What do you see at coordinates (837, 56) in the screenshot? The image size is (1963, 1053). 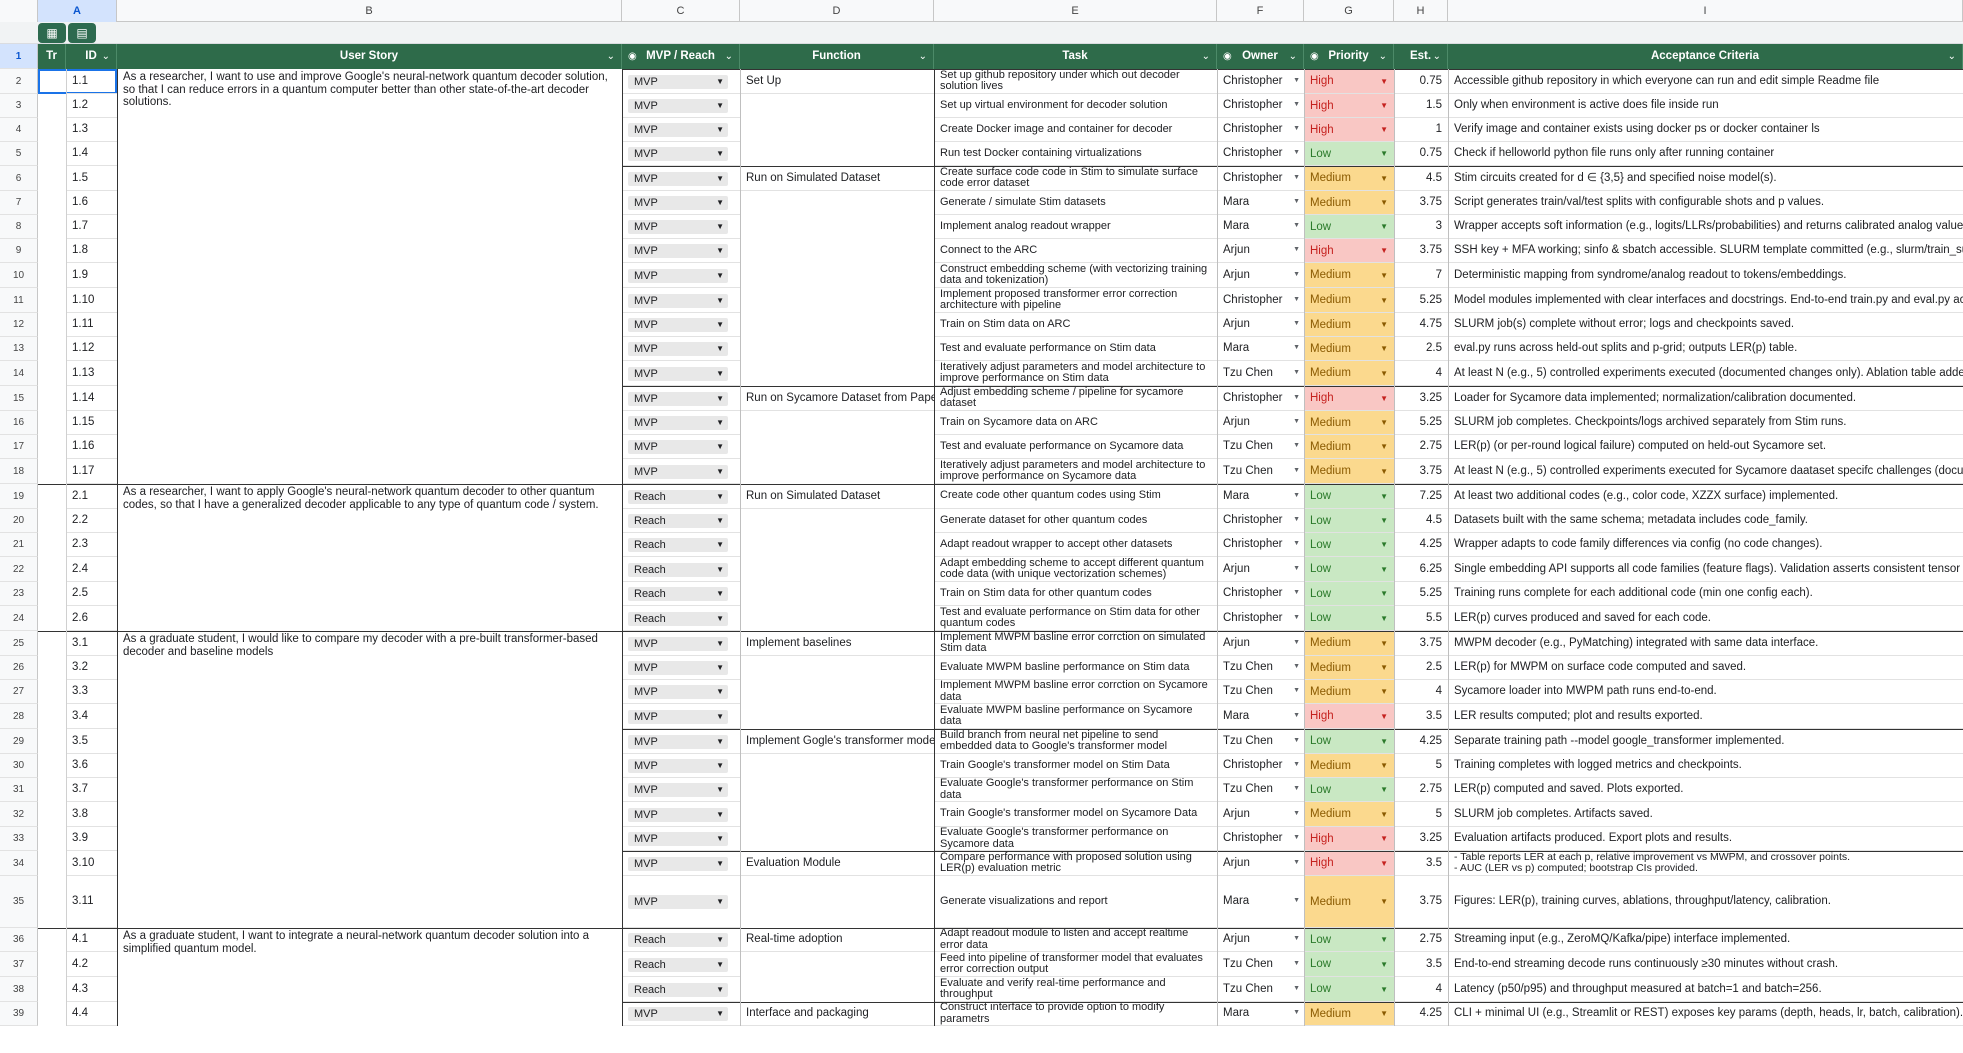 I see `header-function: Function ⌄` at bounding box center [837, 56].